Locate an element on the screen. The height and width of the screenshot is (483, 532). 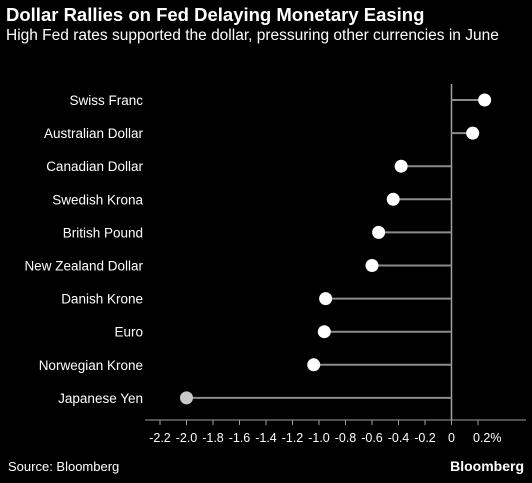
x-tick-label: -0.6 is located at coordinates (372, 438).